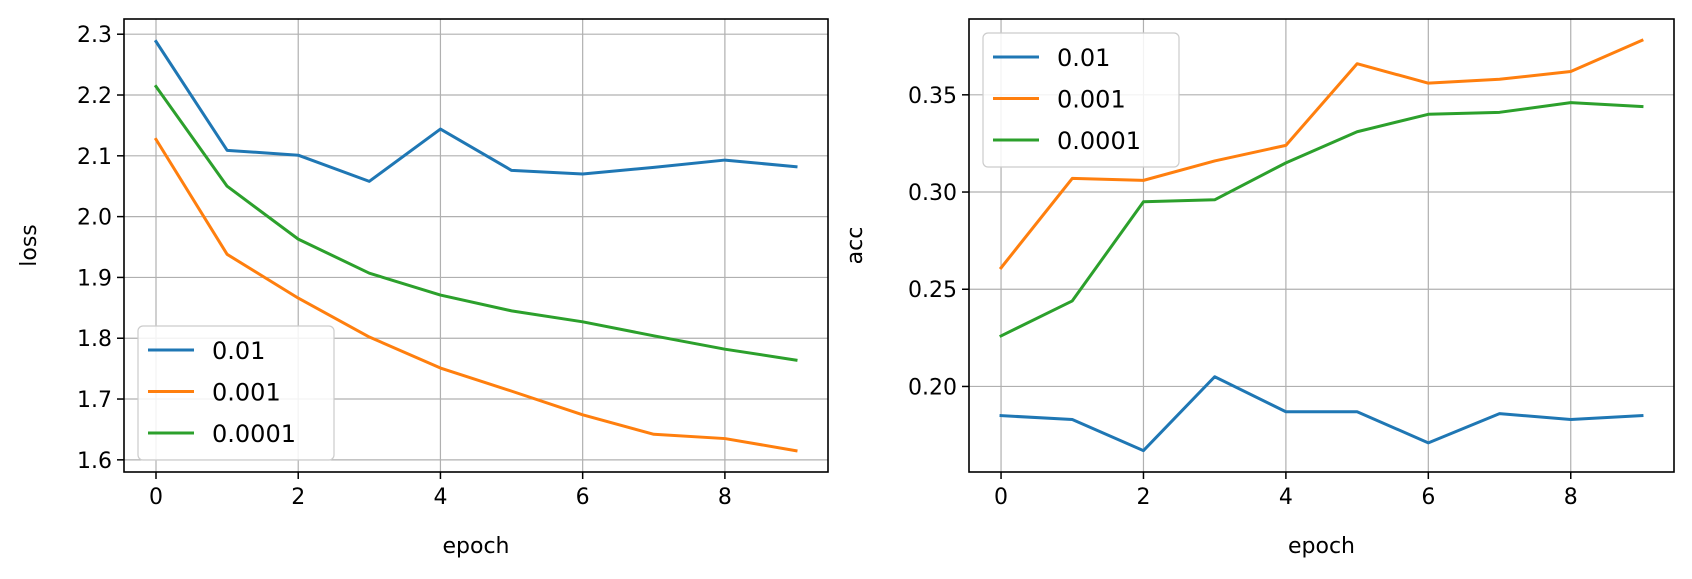 Image resolution: width=1692 pixels, height=579 pixels. I want to click on loss-series-line-0.01, so click(475, 111).